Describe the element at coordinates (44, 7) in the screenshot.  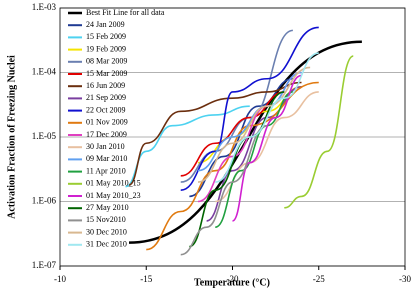
I see `y-tick-label: 1.E-03` at that location.